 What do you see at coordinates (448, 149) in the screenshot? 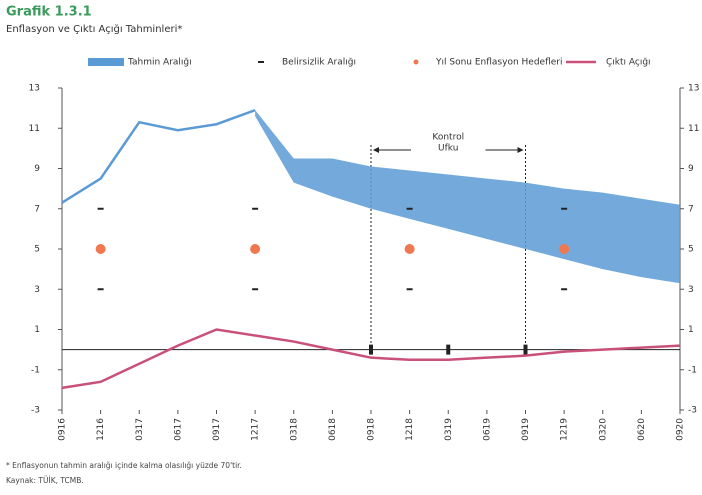
I see `annotation: Ufku` at bounding box center [448, 149].